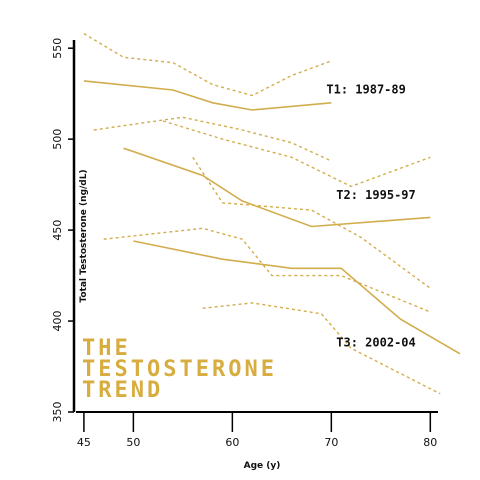 This screenshot has height=480, width=480. I want to click on series-2-lower-bound, so click(311, 222).